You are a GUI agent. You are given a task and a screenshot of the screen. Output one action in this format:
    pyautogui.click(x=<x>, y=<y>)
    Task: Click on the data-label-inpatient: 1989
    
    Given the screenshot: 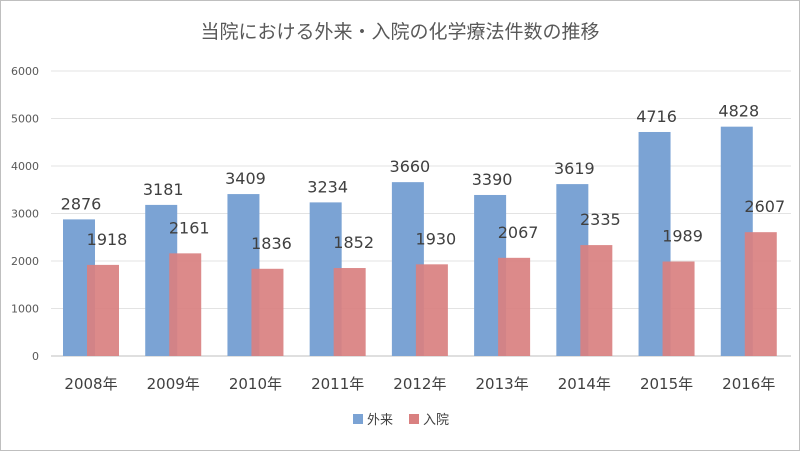 What is the action you would take?
    pyautogui.click(x=682, y=236)
    